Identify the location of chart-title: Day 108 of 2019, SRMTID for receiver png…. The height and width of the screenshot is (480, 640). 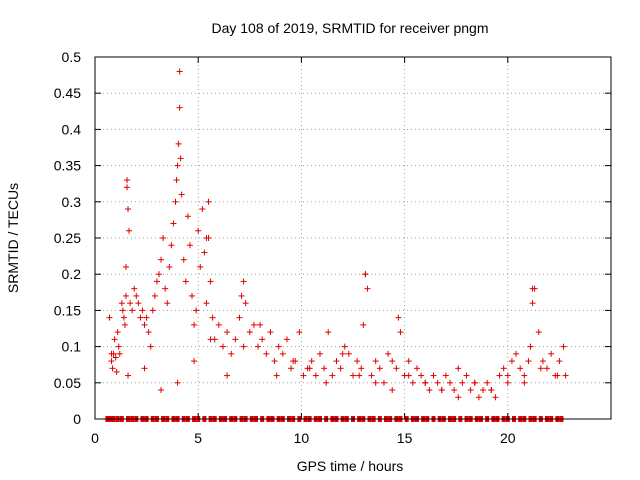
(349, 28).